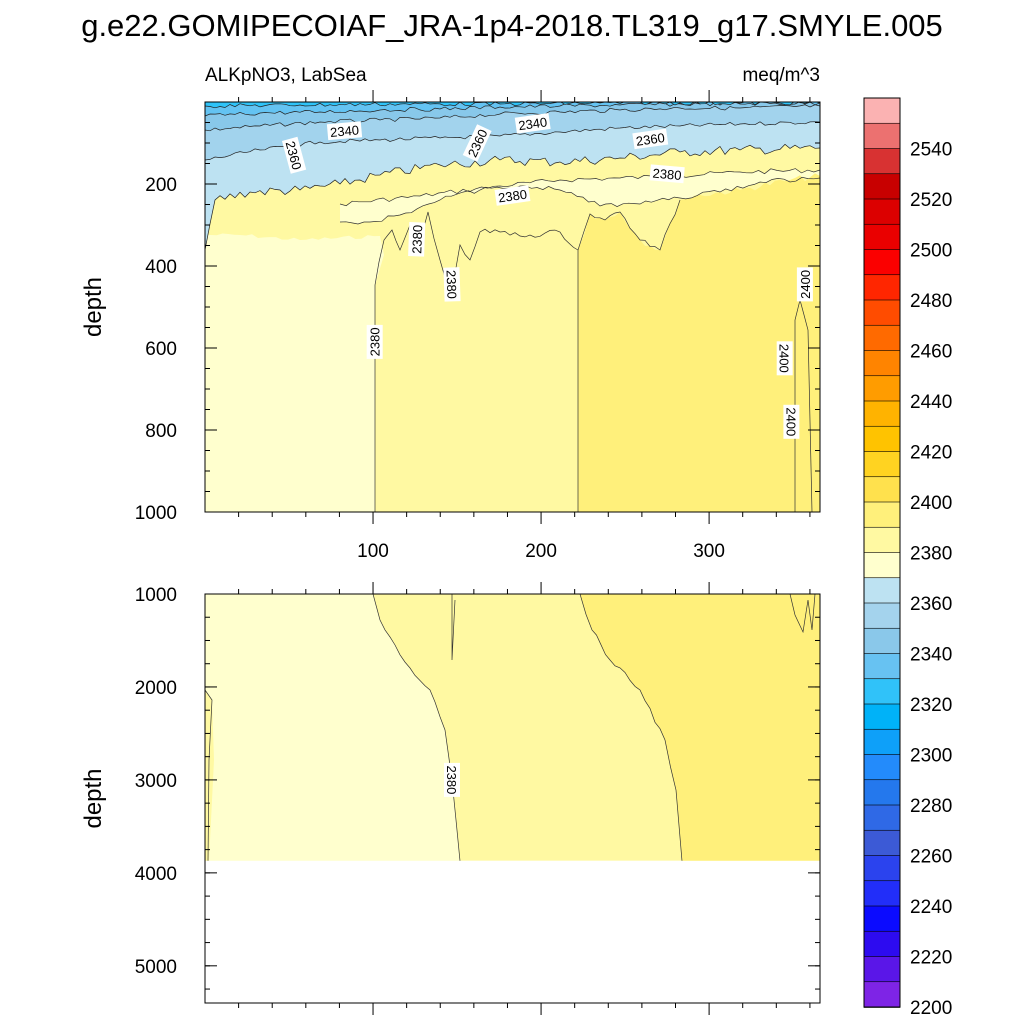 The image size is (1024, 1024). Describe the element at coordinates (699, 342) in the screenshot. I see `fill-2390-region` at that location.